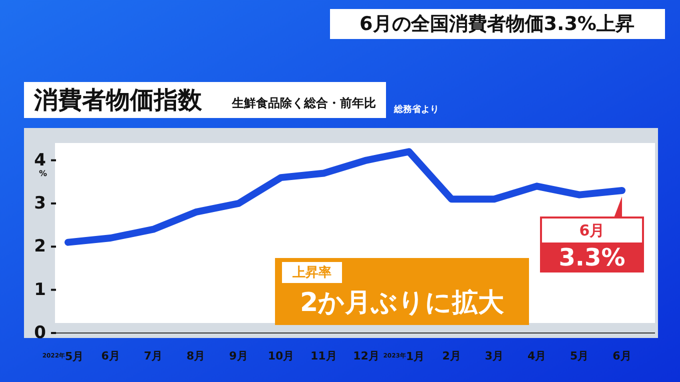  I want to click on x-tick-label: 5月, so click(579, 356).